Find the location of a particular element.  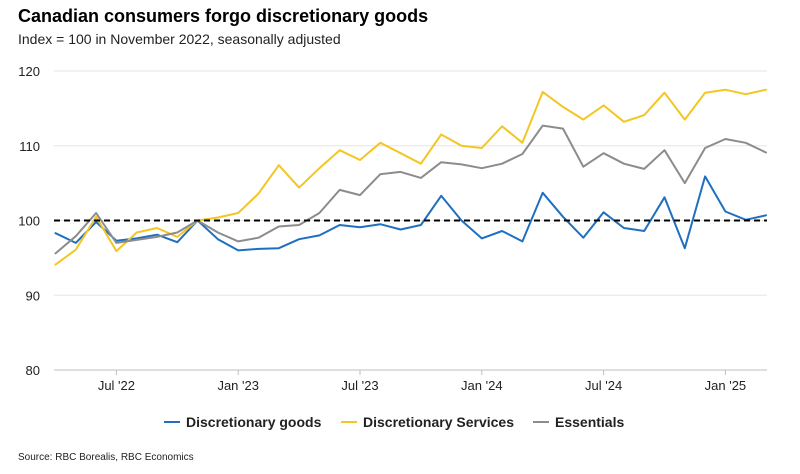

legend-label: Discretionary Services is located at coordinates (438, 422).